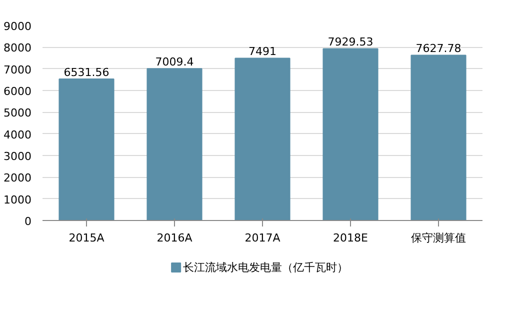 This screenshot has height=335, width=527. What do you see at coordinates (18, 113) in the screenshot?
I see `y-tick-label: 5000` at bounding box center [18, 113].